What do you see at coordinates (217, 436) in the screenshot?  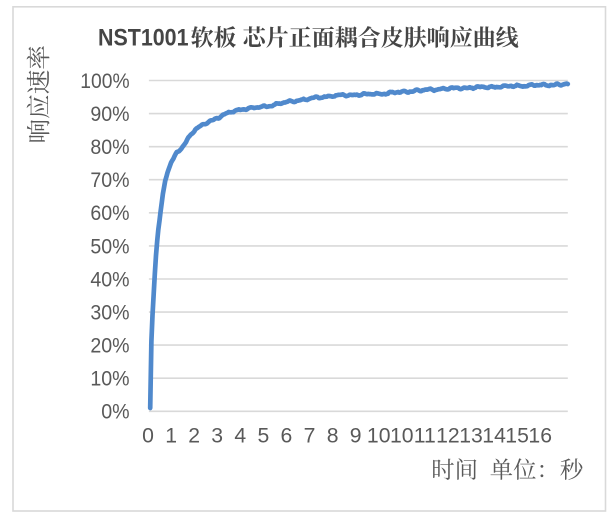 I see `svg-text: 3` at bounding box center [217, 436].